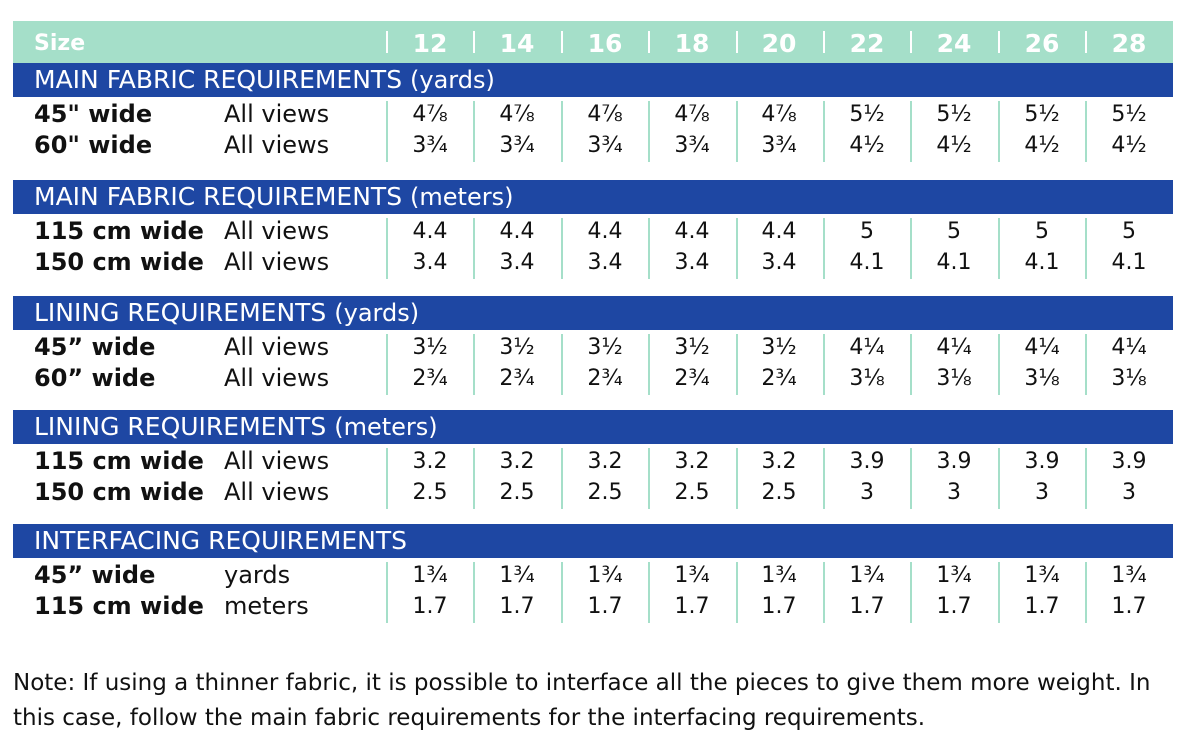 Image resolution: width=1200 pixels, height=744 pixels. What do you see at coordinates (517, 43) in the screenshot?
I see `size-header-14: 14` at bounding box center [517, 43].